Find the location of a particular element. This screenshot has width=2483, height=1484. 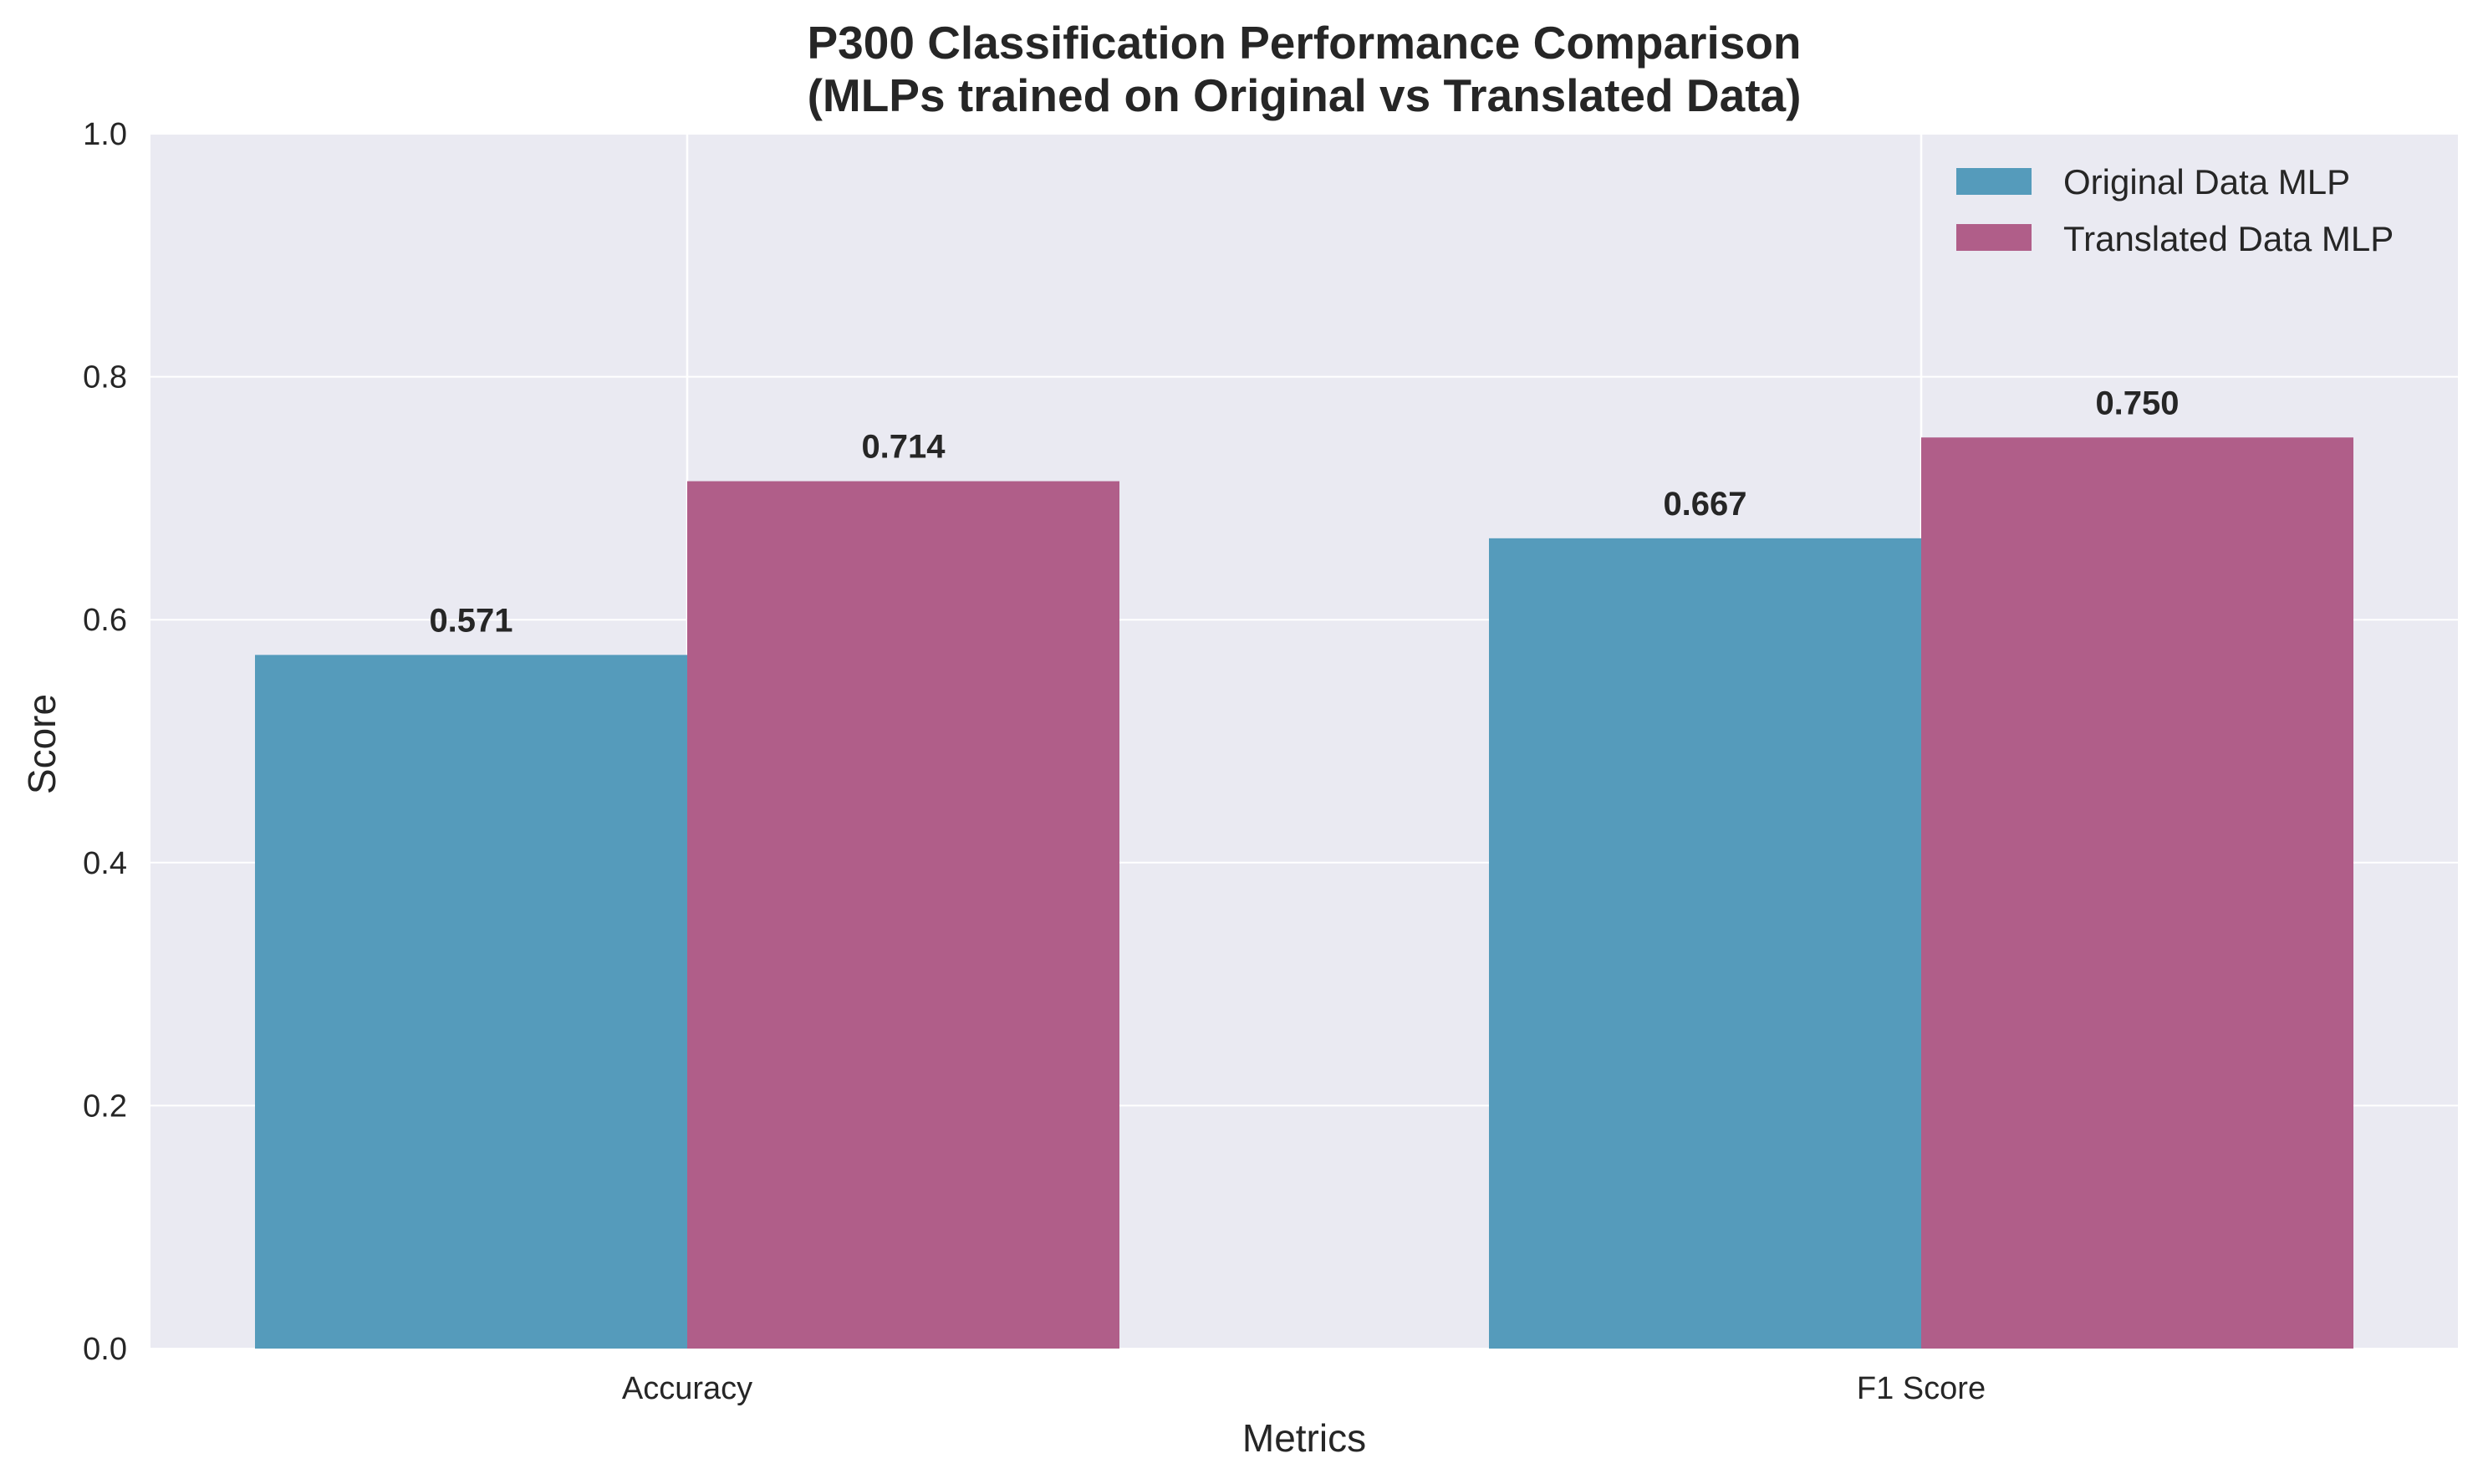

legend-label-original: Original Data MLP is located at coordinates (2206, 181).